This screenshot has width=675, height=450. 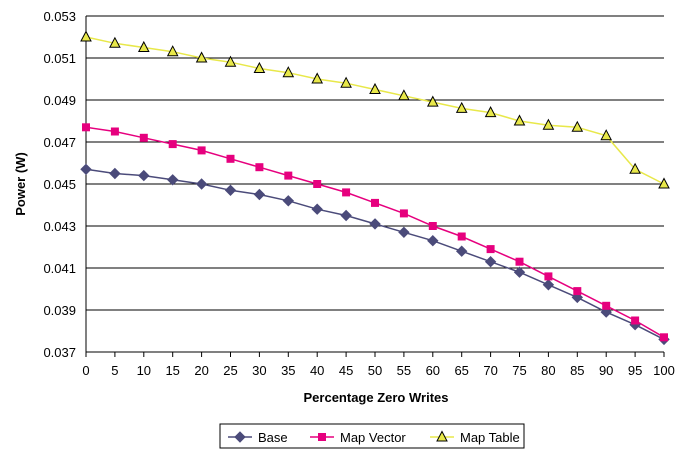 I want to click on legend-marker-map-vector, so click(x=322, y=437).